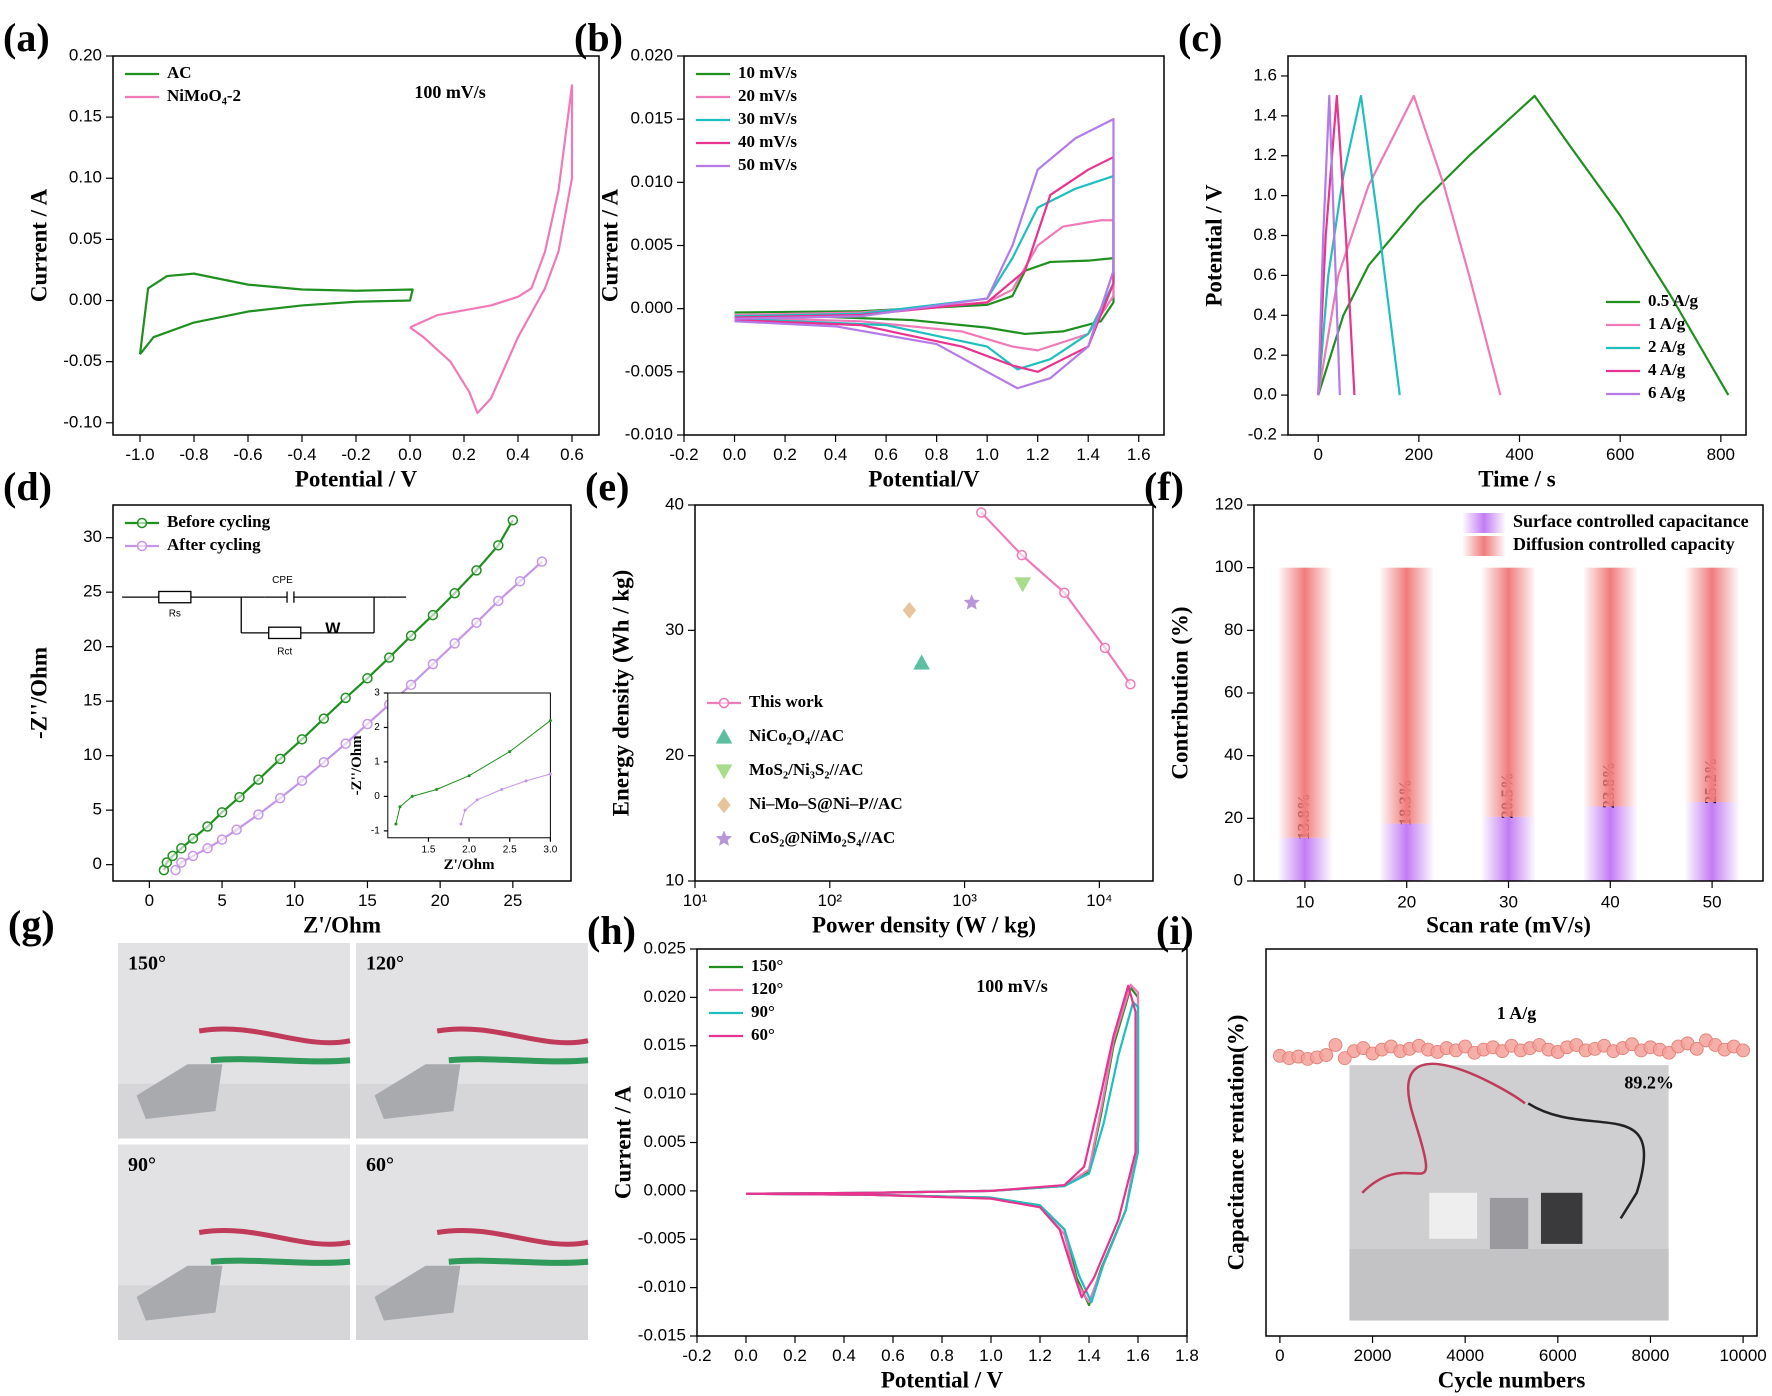  I want to click on x-tick-label: 10⁴, so click(1099, 900).